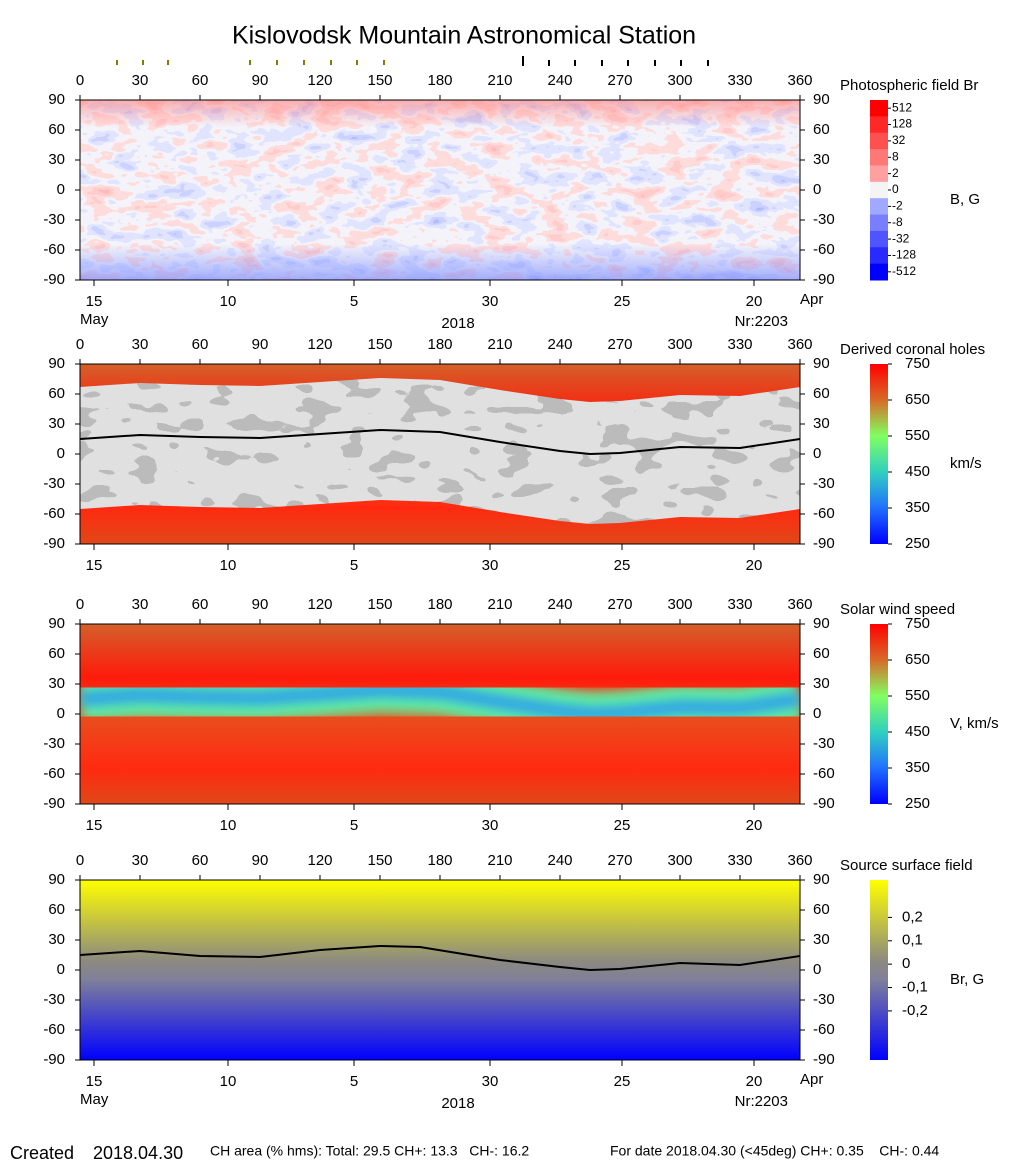 This screenshot has width=1020, height=1172. Describe the element at coordinates (966, 463) in the screenshot. I see `colorbar-label: km/s` at that location.